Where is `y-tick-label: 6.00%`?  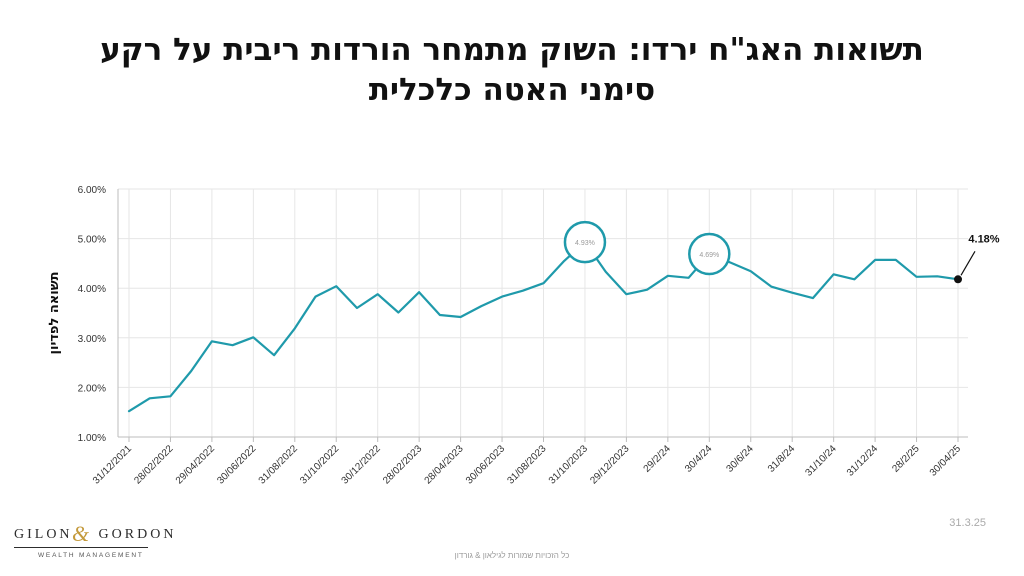
y-tick-label: 6.00% is located at coordinates (92, 190).